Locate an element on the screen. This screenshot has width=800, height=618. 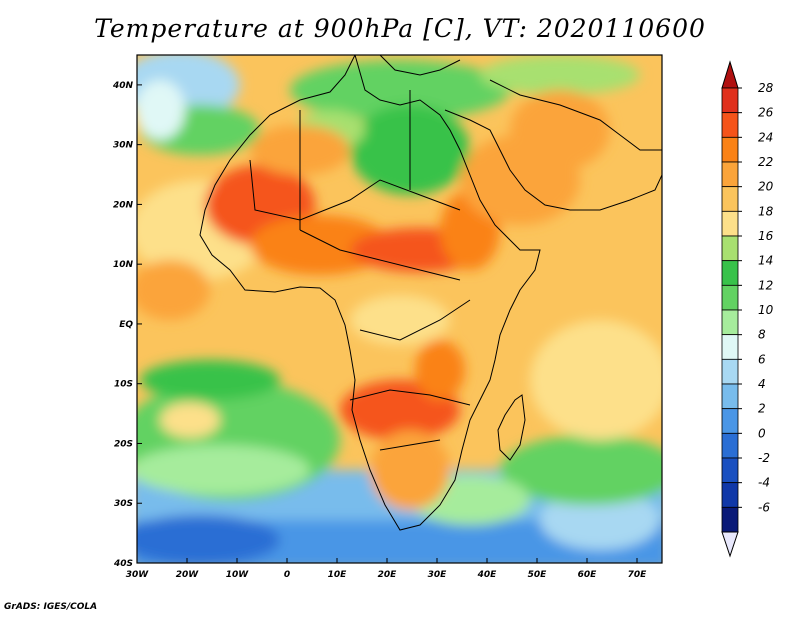
colorbar-label: 2 is located at coordinates (762, 409).